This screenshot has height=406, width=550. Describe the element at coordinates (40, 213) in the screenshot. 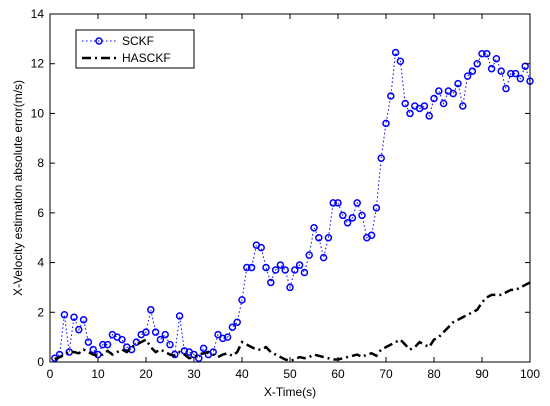

I see `y-tick-label: 6` at that location.